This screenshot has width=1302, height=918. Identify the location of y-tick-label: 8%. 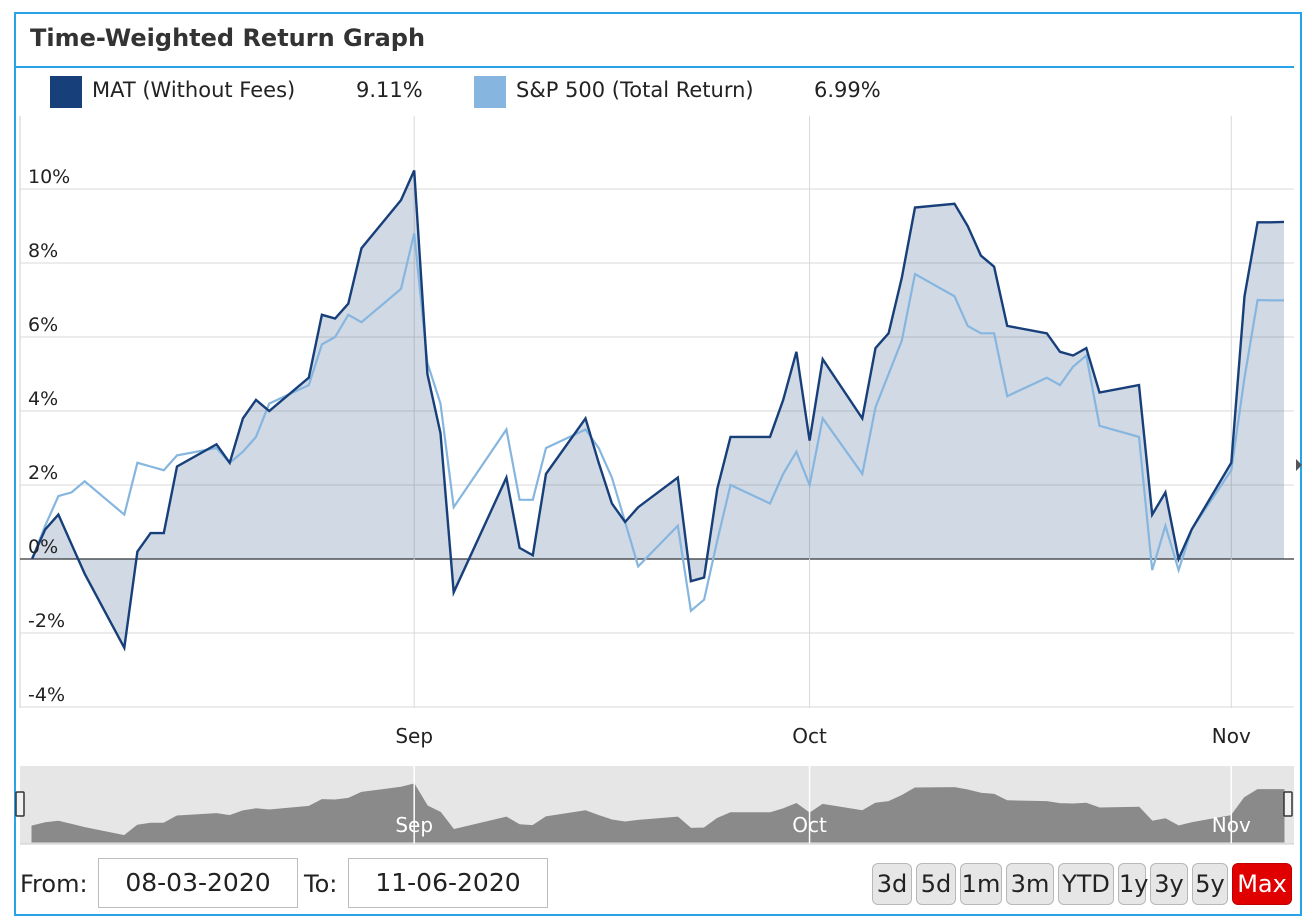
(43, 251).